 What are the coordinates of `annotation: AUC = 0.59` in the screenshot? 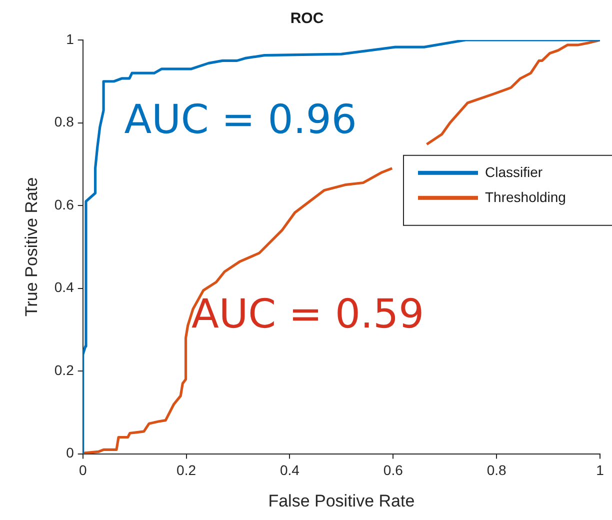 It's located at (307, 315).